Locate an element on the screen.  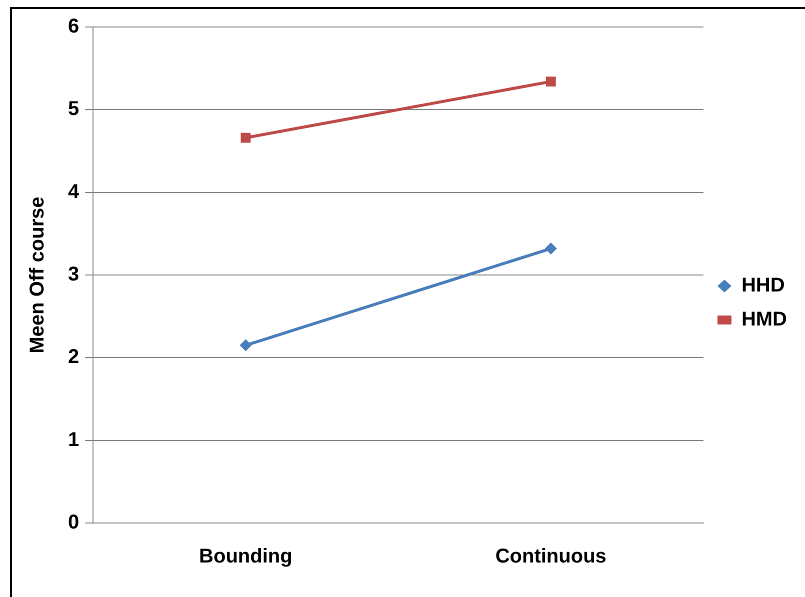
legend-label: HHD is located at coordinates (763, 285).